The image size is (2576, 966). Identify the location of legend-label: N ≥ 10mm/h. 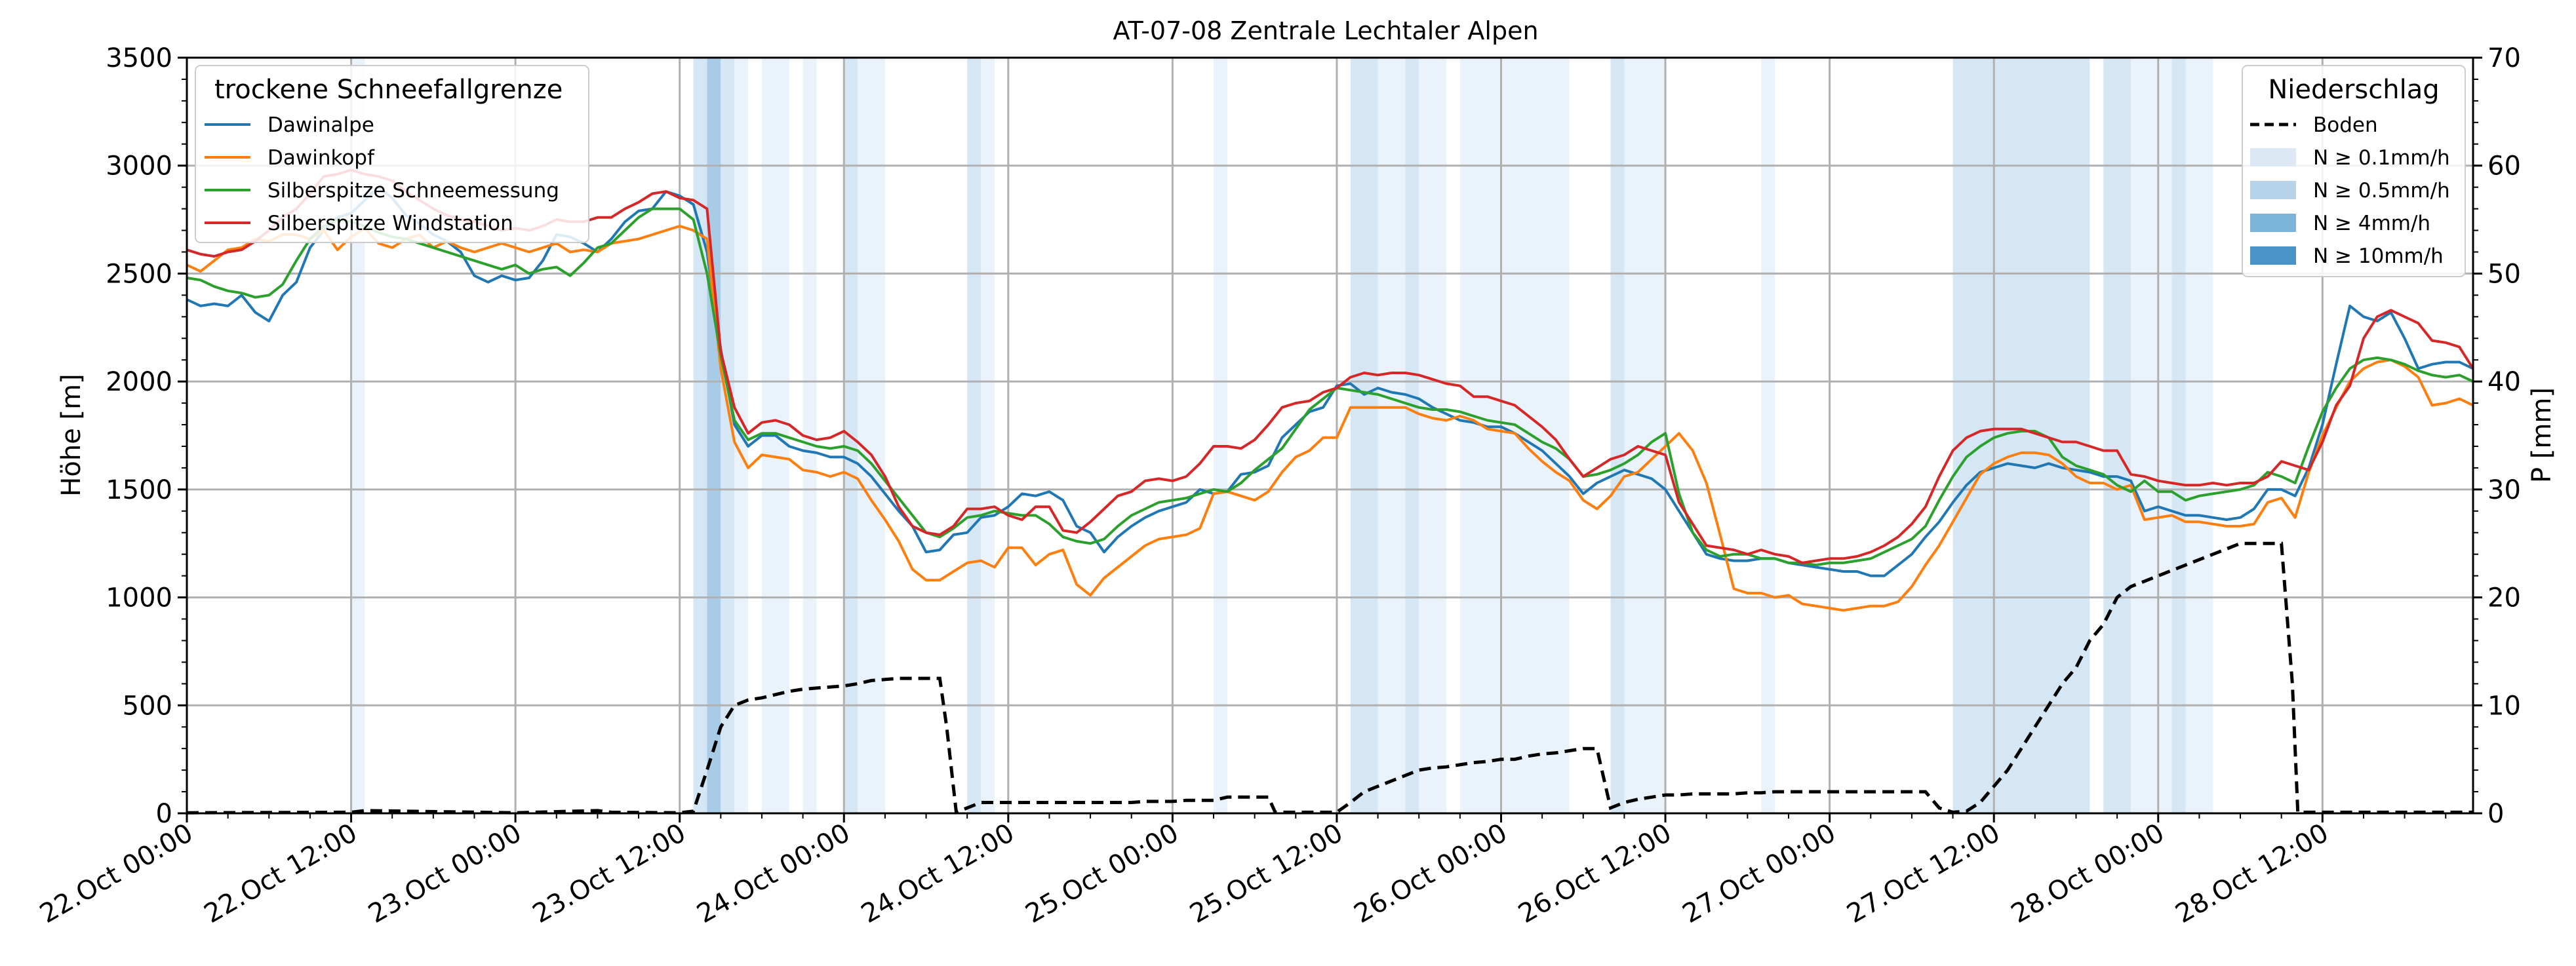
(2378, 256).